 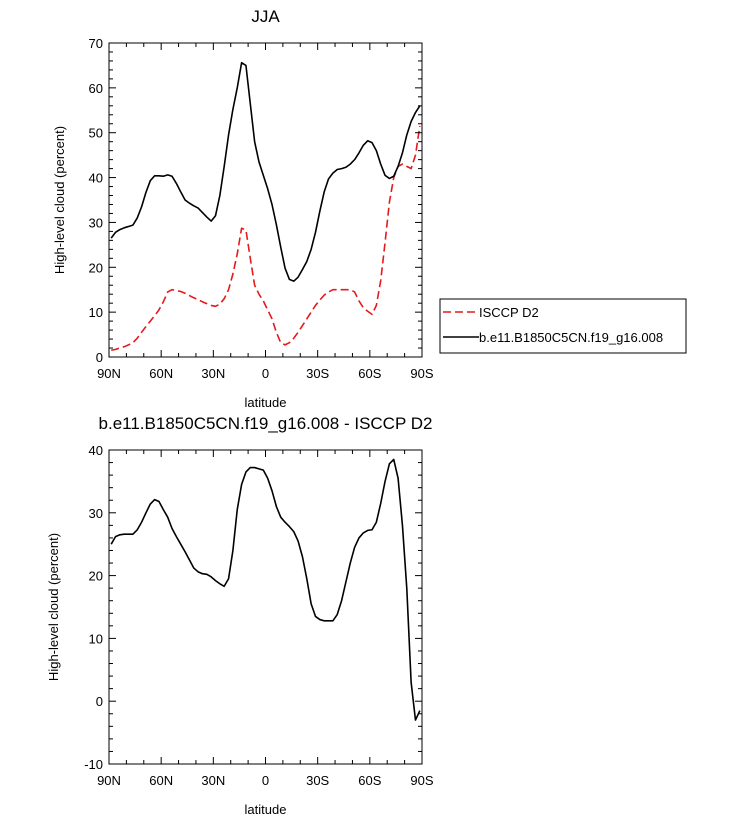 I want to click on chart-top-x-tick-label: 30S, so click(x=317, y=373).